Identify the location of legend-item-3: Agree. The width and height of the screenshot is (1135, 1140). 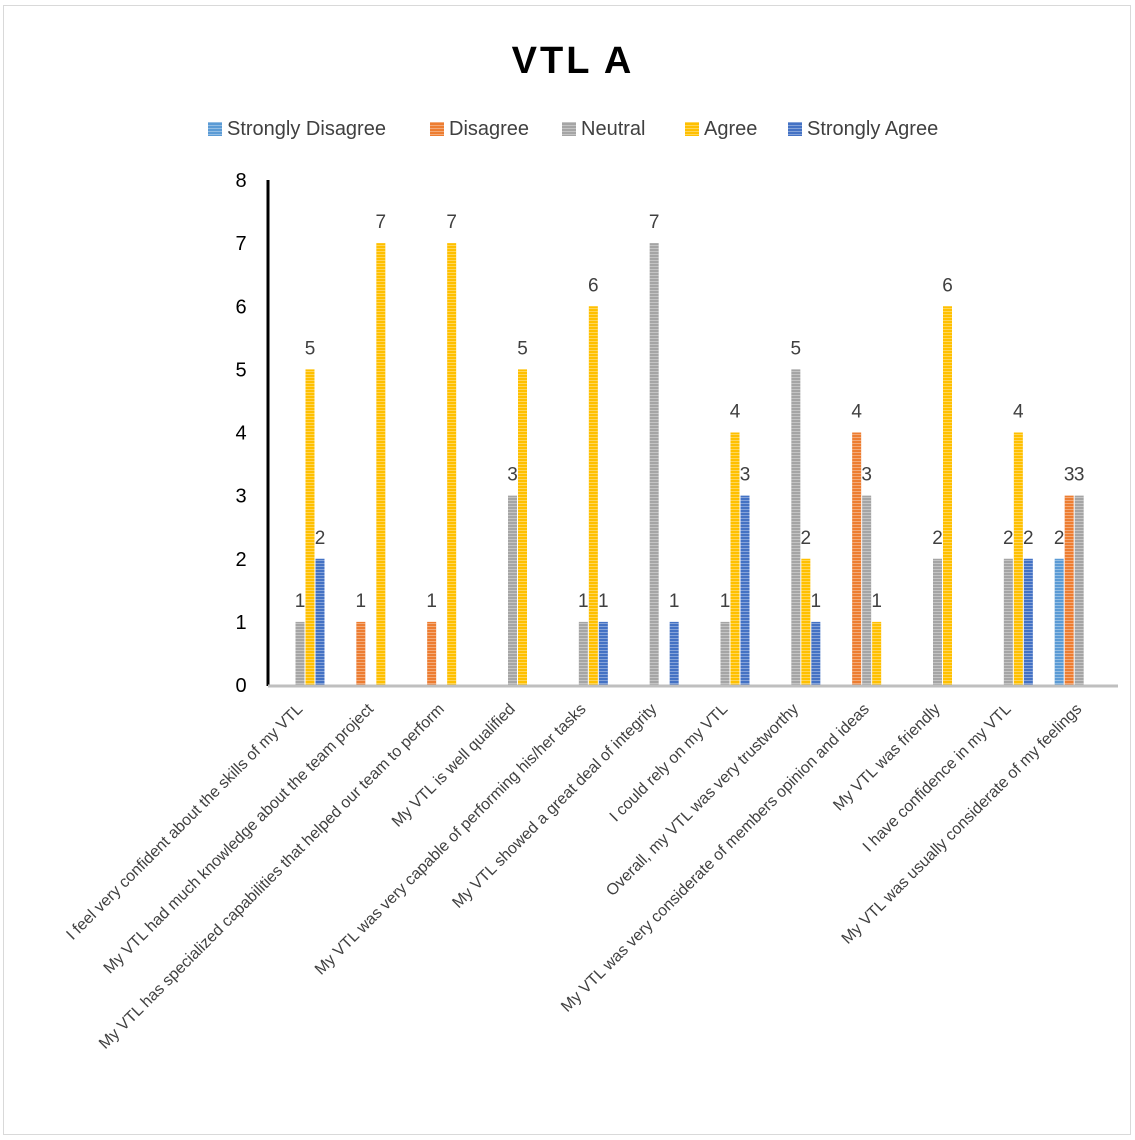
(721, 129).